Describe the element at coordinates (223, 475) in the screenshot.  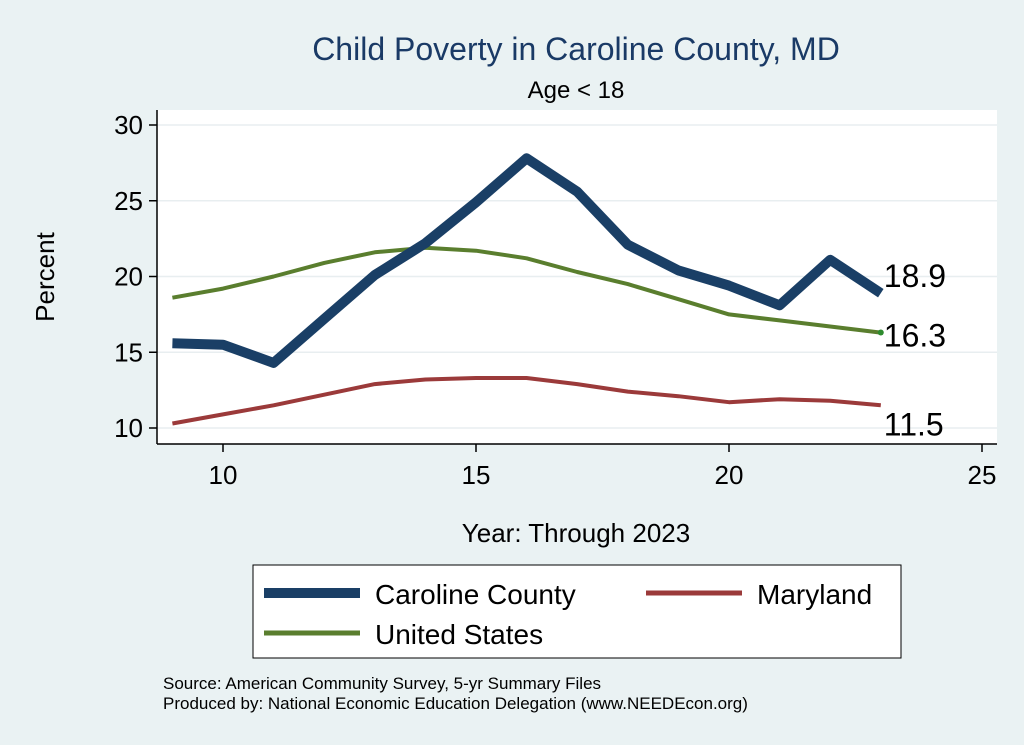
I see `x-tick-label: 10` at that location.